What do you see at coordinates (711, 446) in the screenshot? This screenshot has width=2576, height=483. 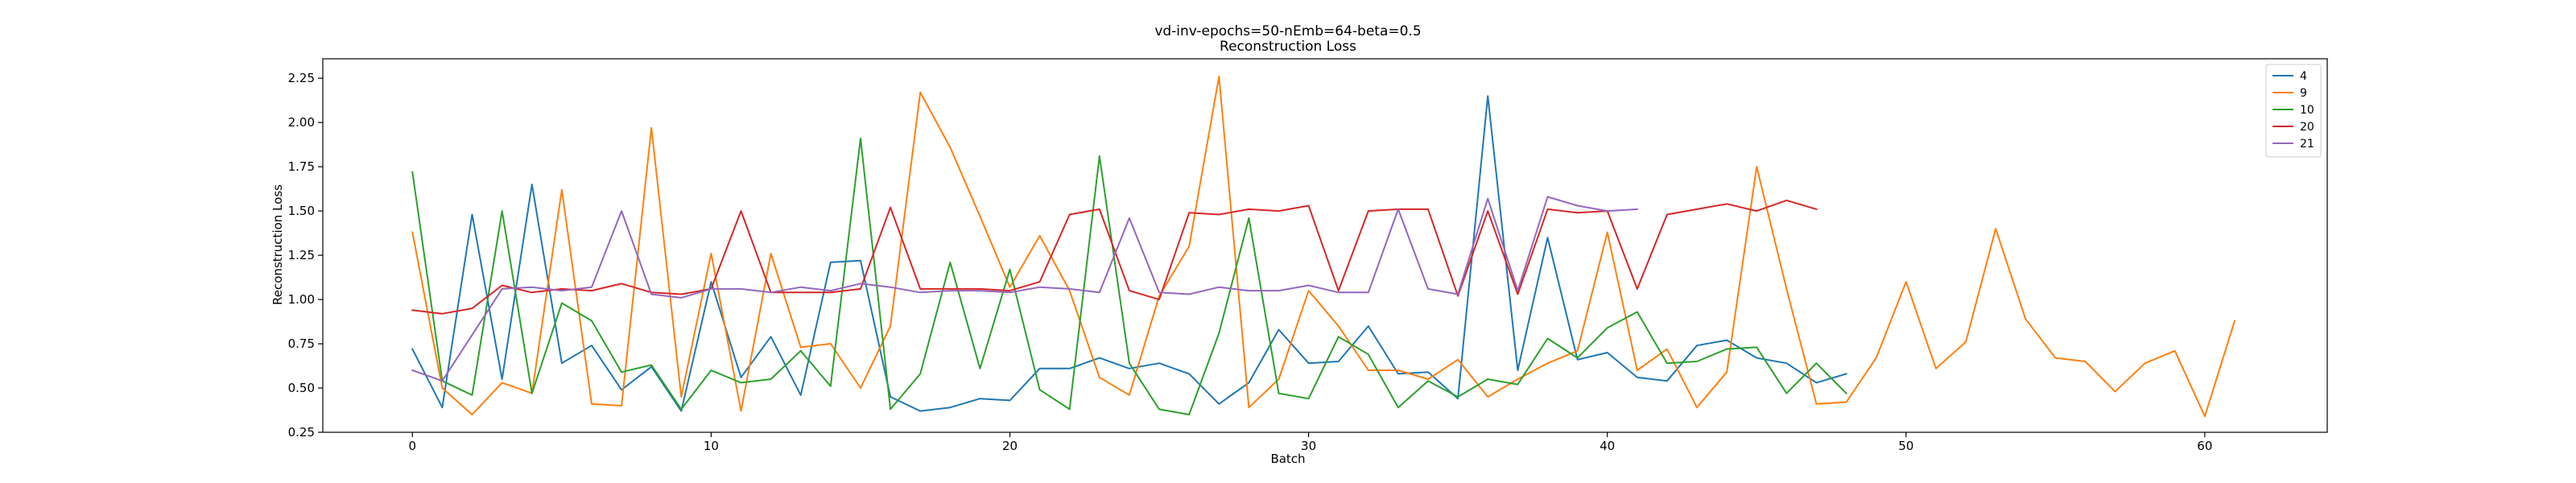 I see `x-tick-label: 10` at bounding box center [711, 446].